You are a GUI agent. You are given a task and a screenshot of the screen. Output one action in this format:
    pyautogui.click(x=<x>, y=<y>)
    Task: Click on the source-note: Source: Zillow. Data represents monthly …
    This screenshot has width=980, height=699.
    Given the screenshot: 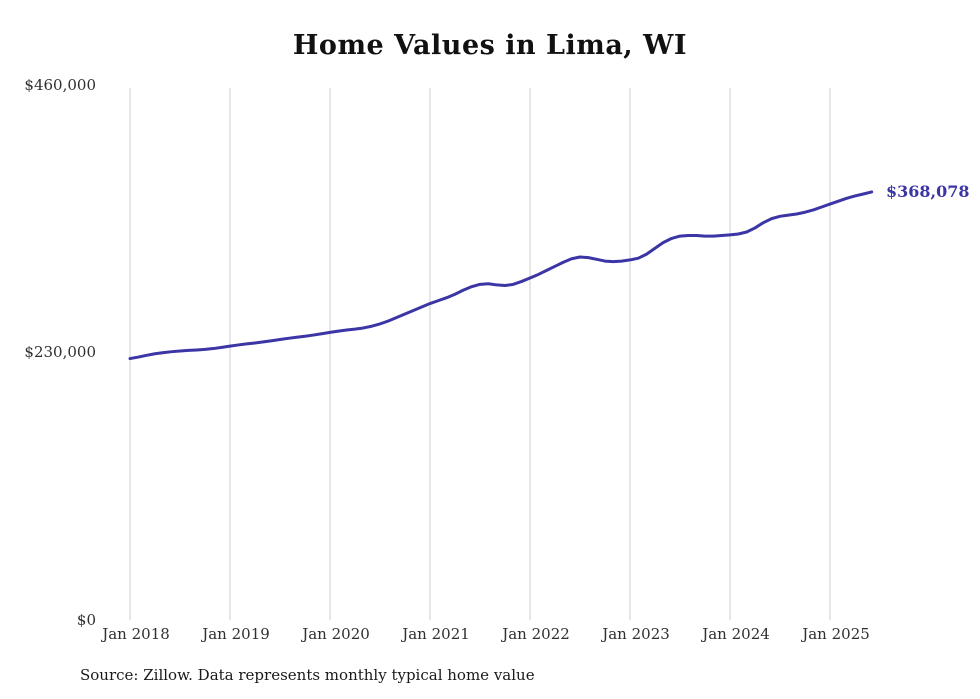 What is the action you would take?
    pyautogui.click(x=307, y=675)
    